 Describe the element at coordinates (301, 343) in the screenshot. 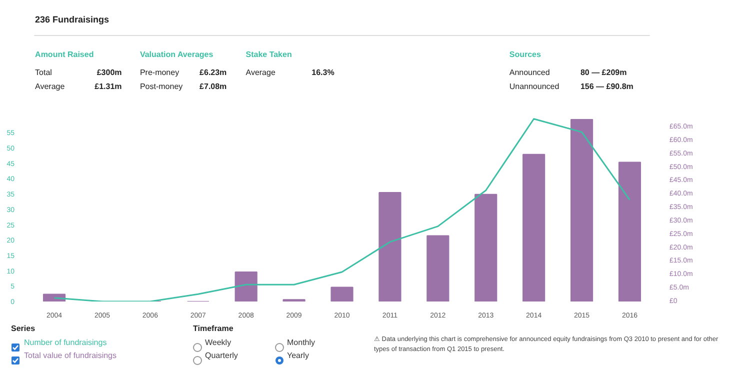

I see `text: Monthly` at that location.